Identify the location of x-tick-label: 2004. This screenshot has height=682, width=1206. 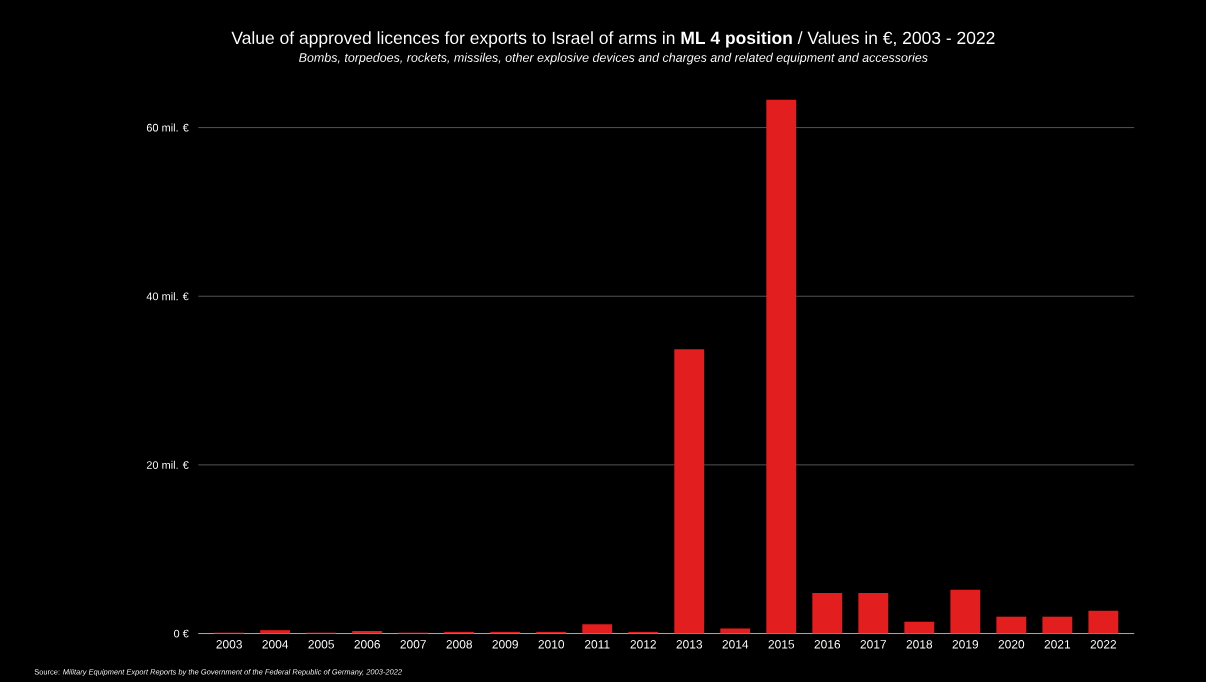
(275, 644).